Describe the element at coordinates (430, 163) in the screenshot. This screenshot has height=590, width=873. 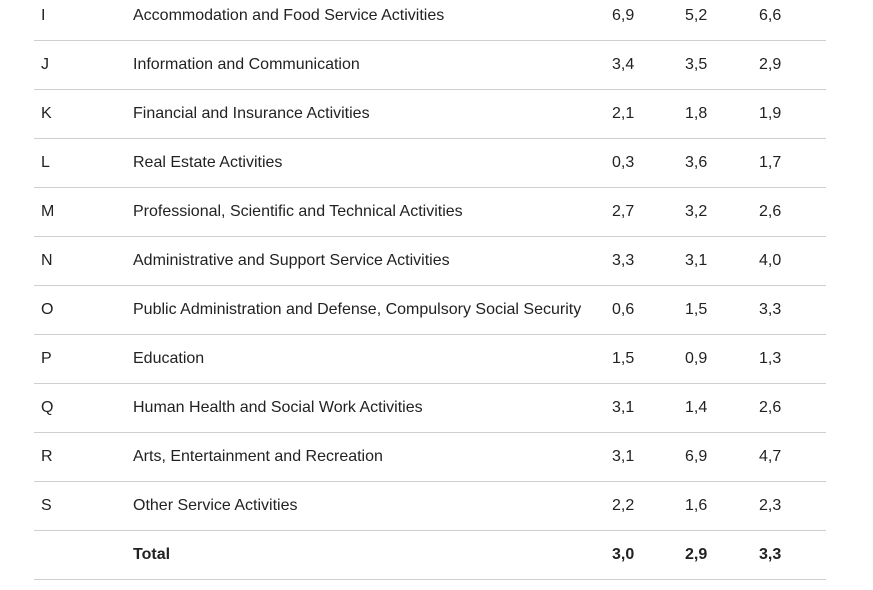
I see `table-row: L Real Estate Activities 0,3 3,6 1,7` at that location.